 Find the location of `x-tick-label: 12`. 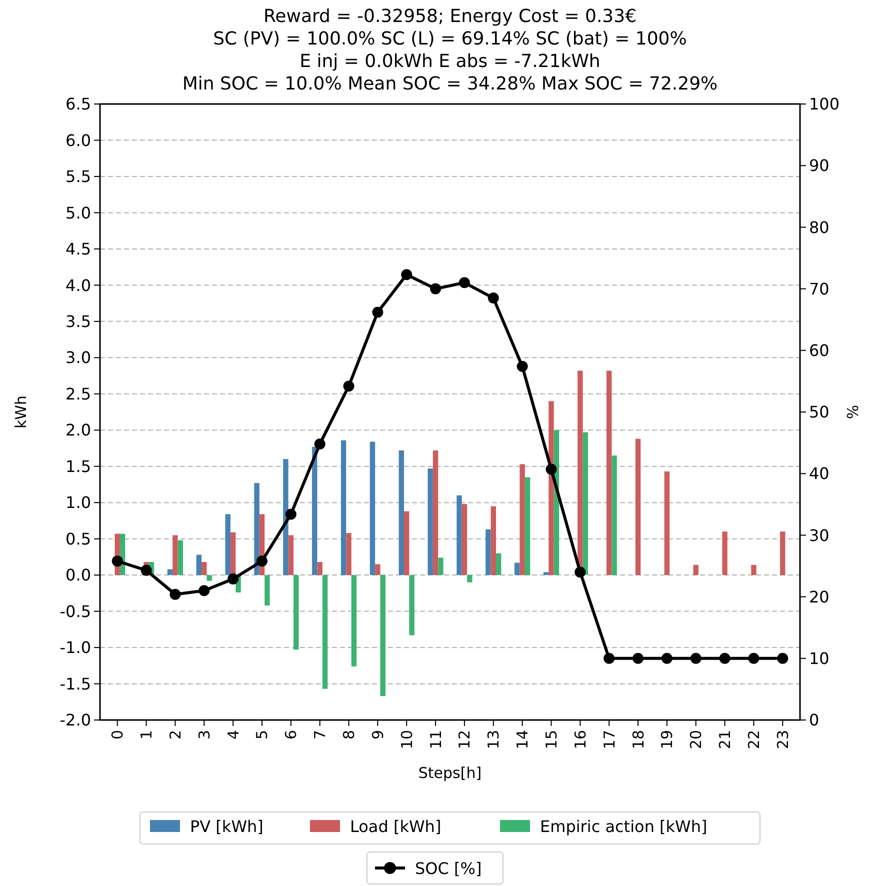

x-tick-label: 12 is located at coordinates (465, 740).